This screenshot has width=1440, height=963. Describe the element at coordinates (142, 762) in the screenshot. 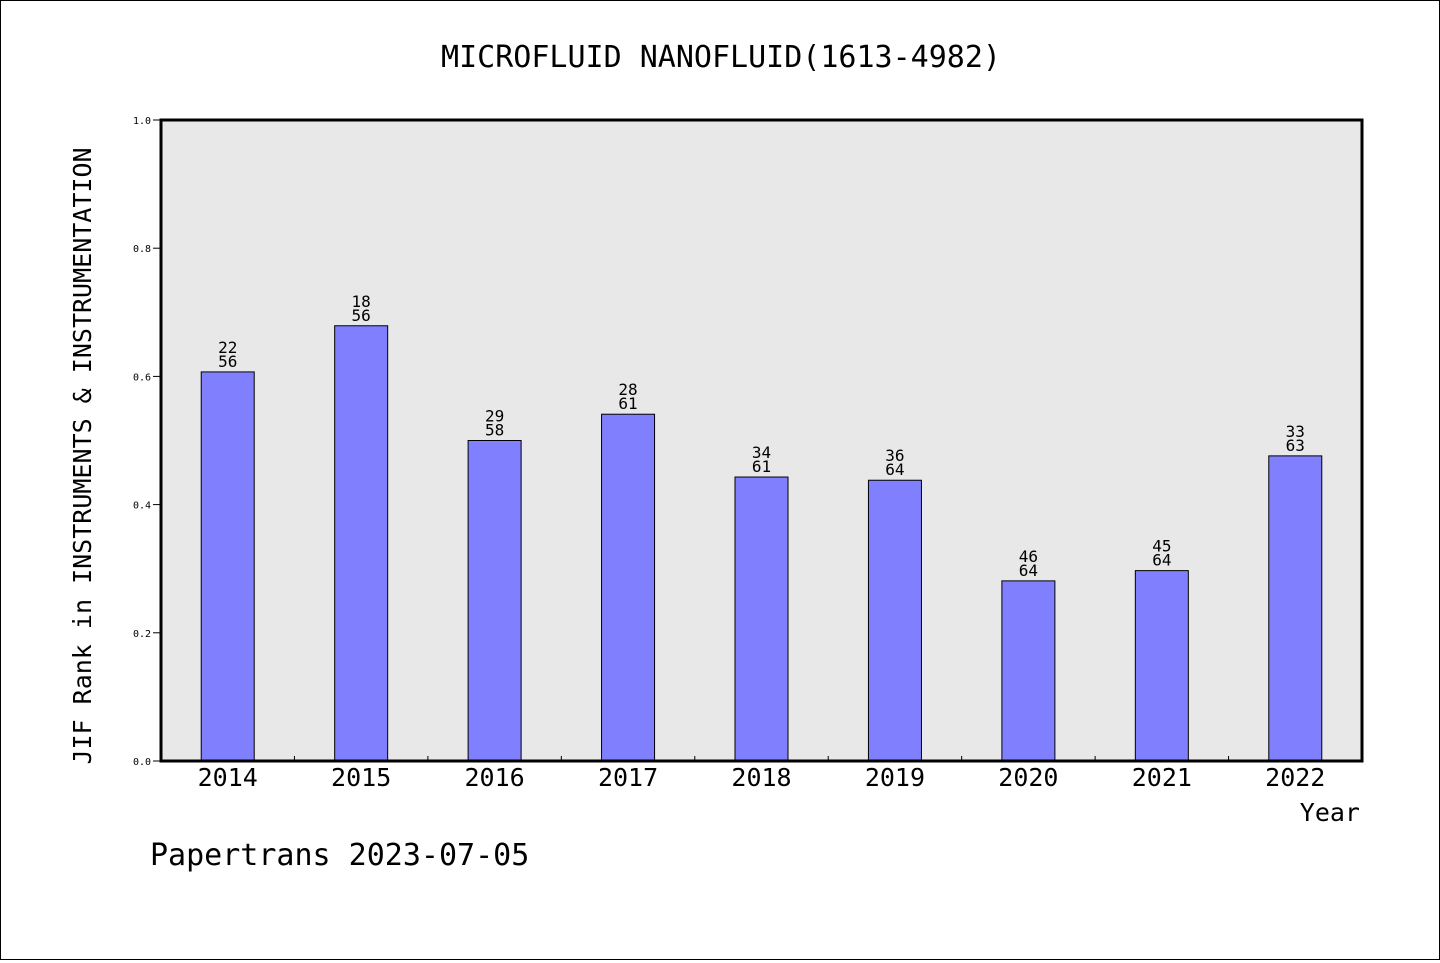

I see `y-tick-label: 0.0` at that location.